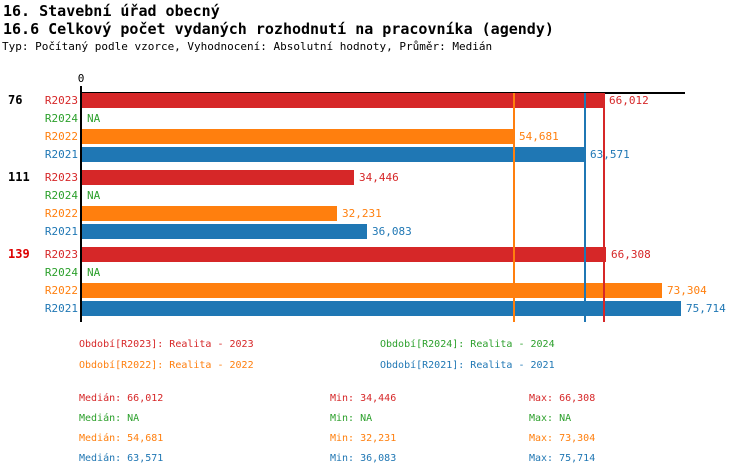 The image size is (750, 476). Describe the element at coordinates (363, 458) in the screenshot. I see `stat-min: Min: 36,083` at that location.